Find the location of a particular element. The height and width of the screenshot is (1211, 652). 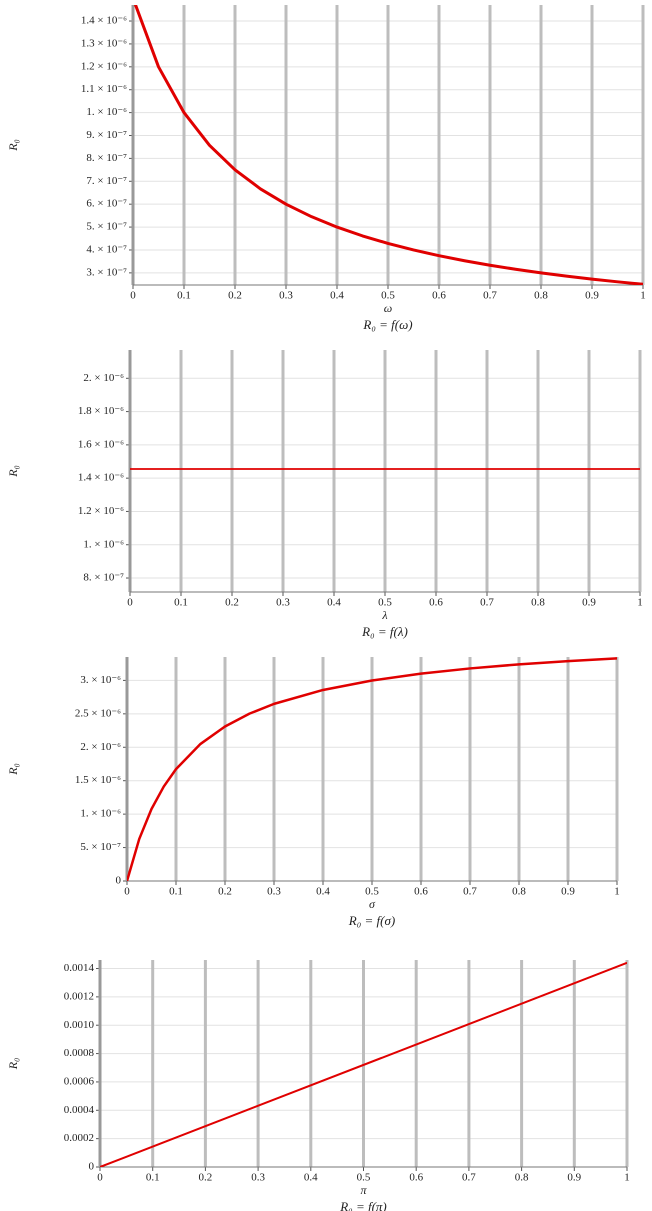

y-tick-label: 2.5 × 10⁻⁶ is located at coordinates (98, 713).